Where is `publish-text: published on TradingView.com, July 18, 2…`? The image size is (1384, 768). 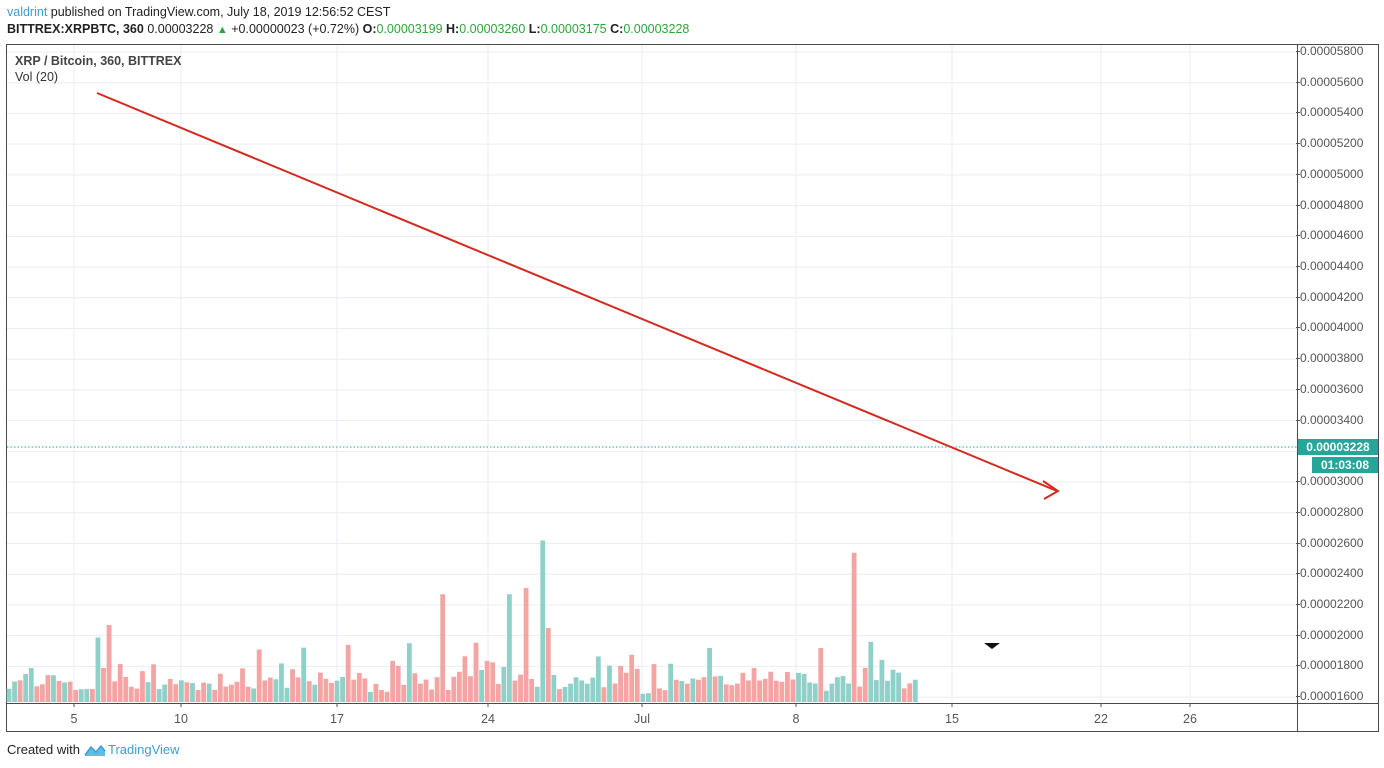
publish-text: published on TradingView.com, July 18, 2… is located at coordinates (219, 12).